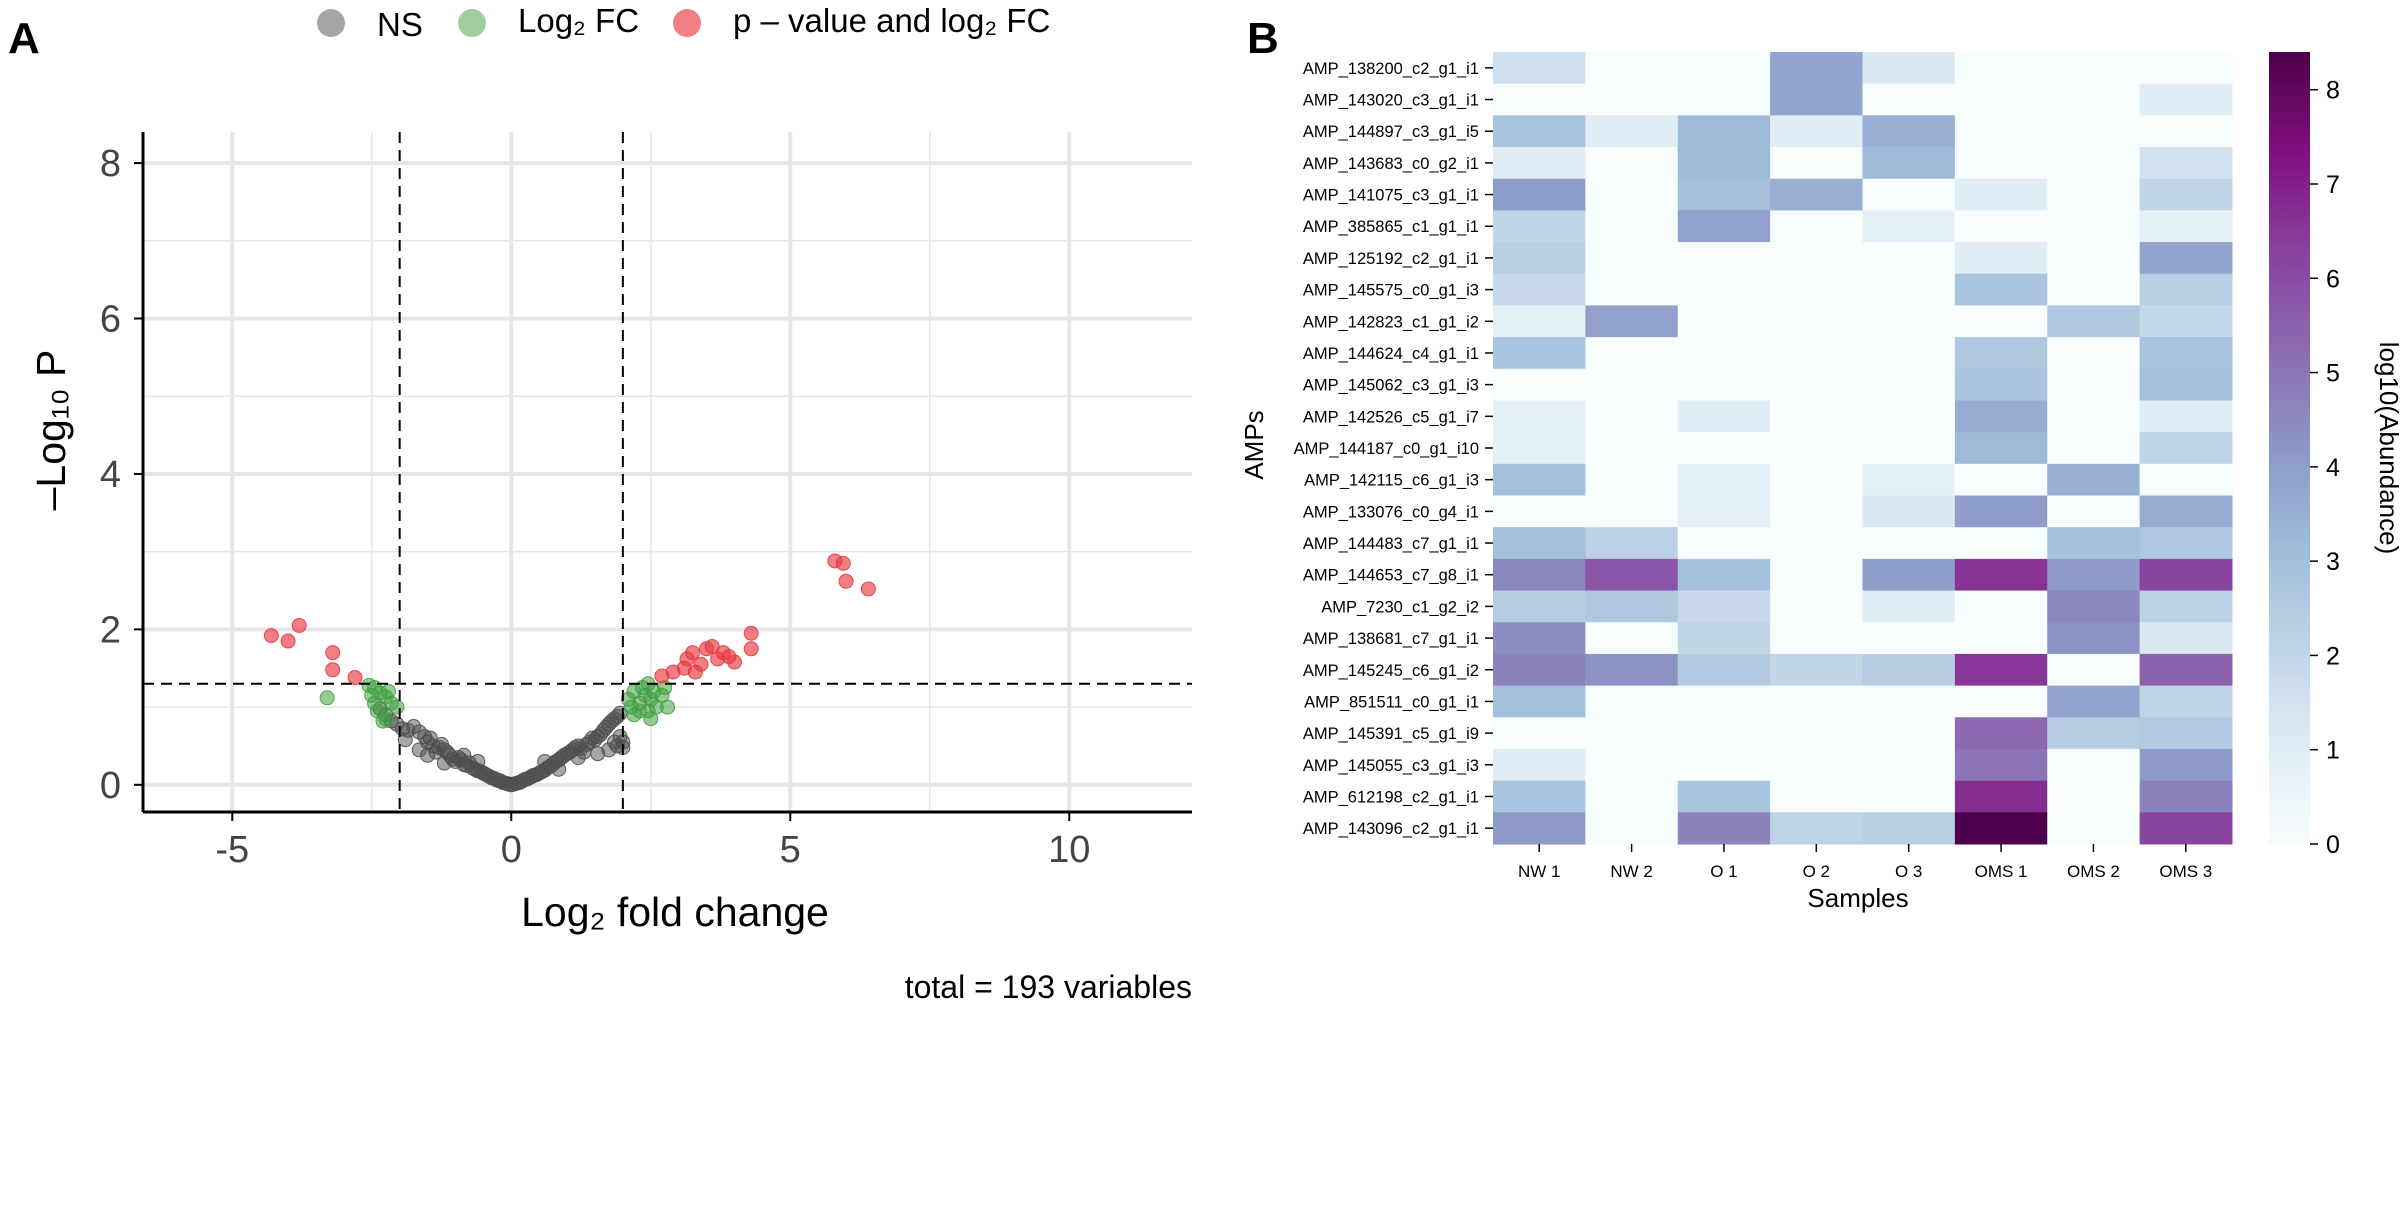 This screenshot has height=1205, width=2400. Describe the element at coordinates (1391, 512) in the screenshot. I see `heatmap-row-label: AMP_133076_c0_g4_i1` at that location.